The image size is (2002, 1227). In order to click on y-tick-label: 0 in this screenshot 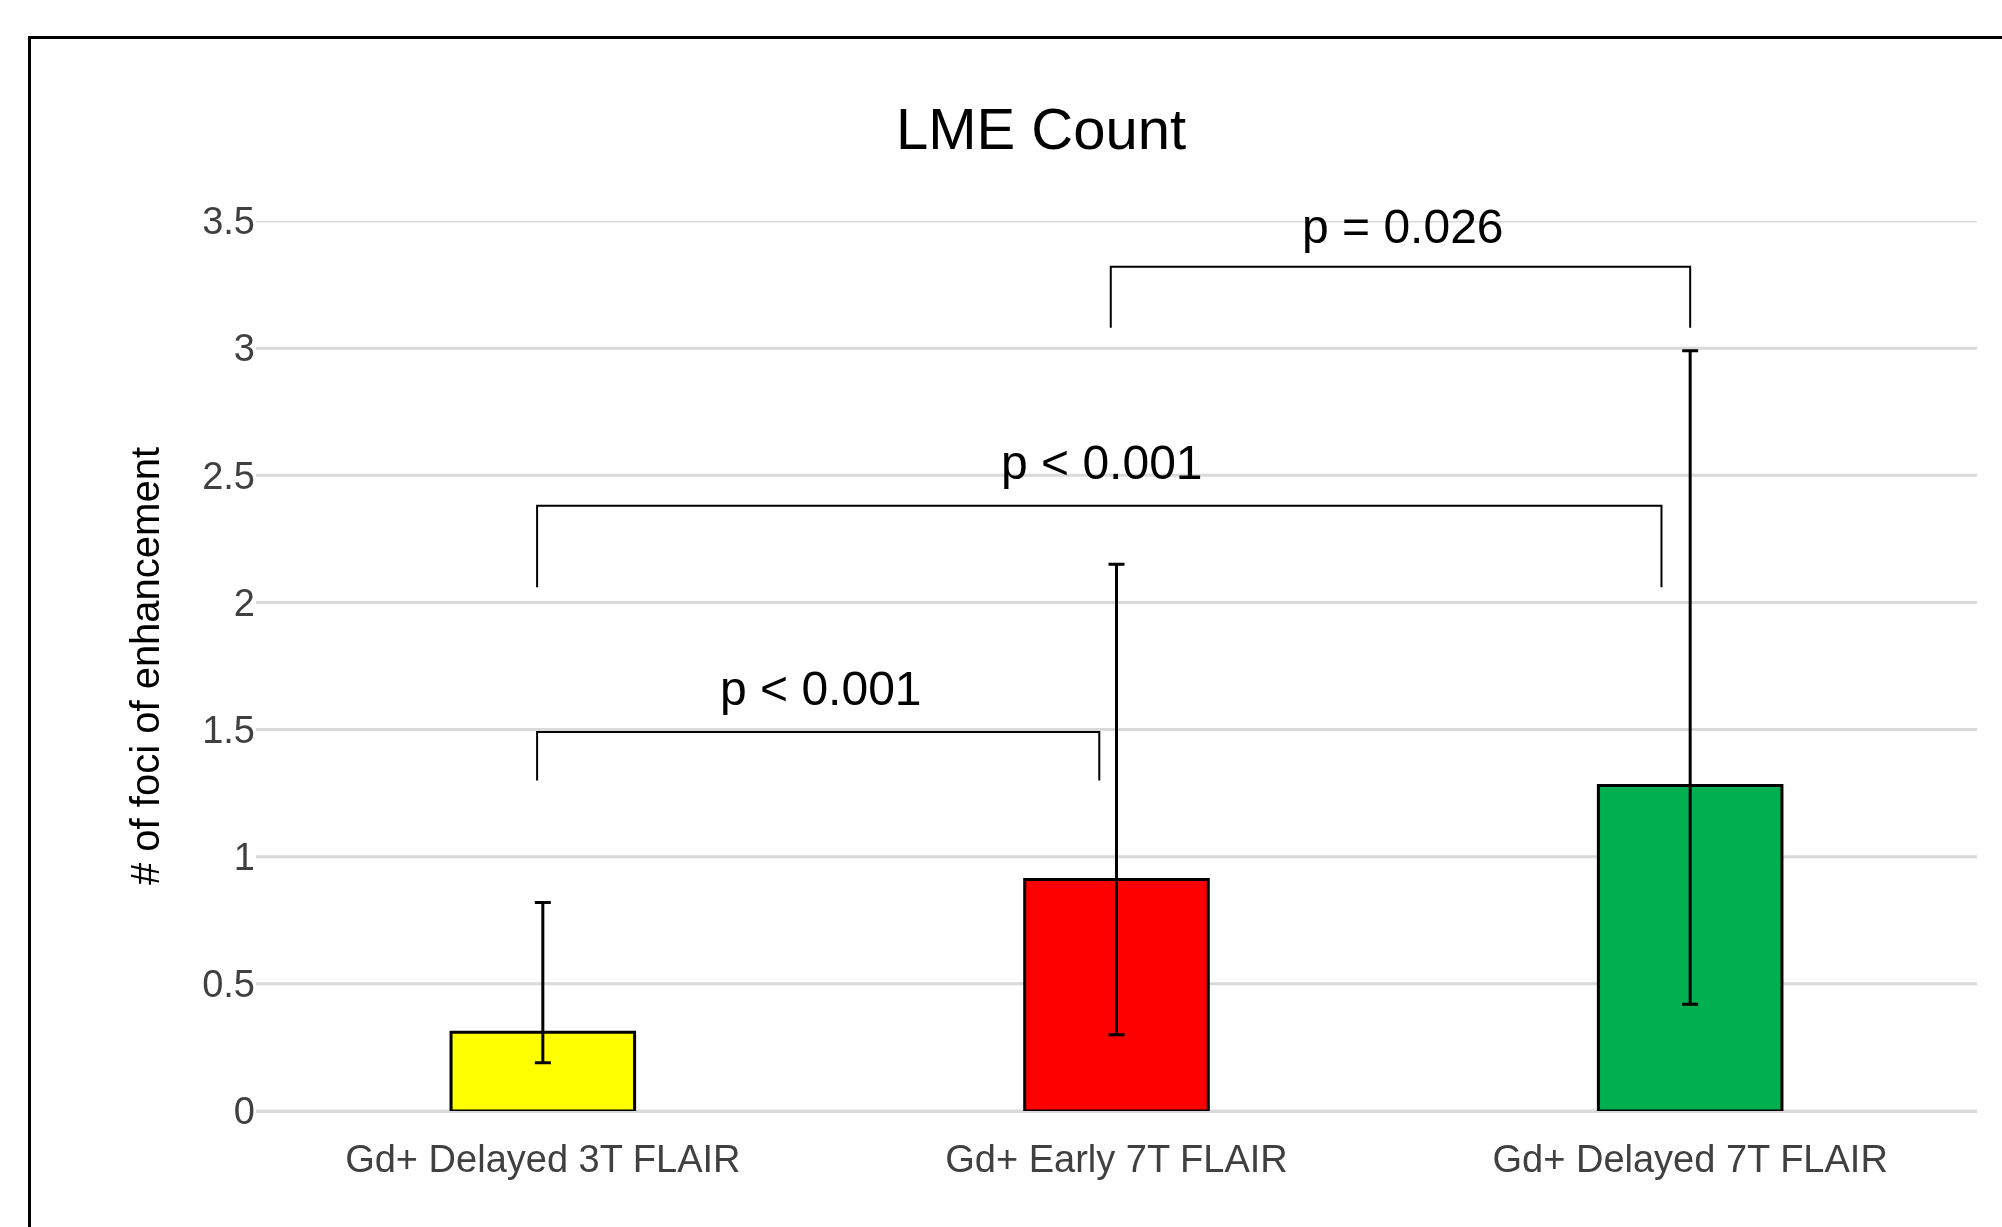, I will do `click(244, 1111)`.